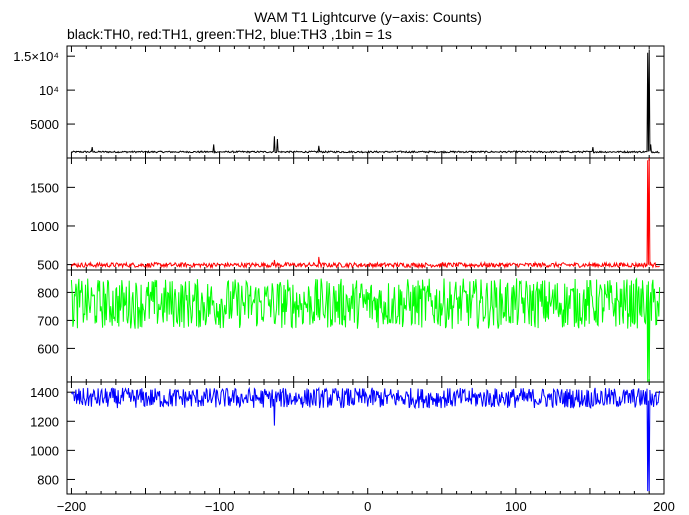 This screenshot has height=515, width=689. Describe the element at coordinates (49, 90) in the screenshot. I see `y-tick-label: 10⁴` at that location.